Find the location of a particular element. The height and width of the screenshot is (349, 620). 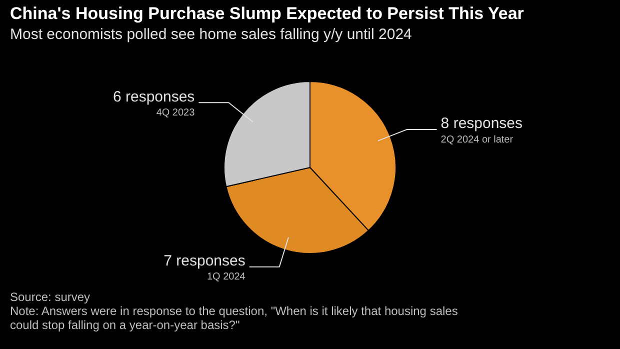

slice-label: 2Q 2024 or later is located at coordinates (477, 140).